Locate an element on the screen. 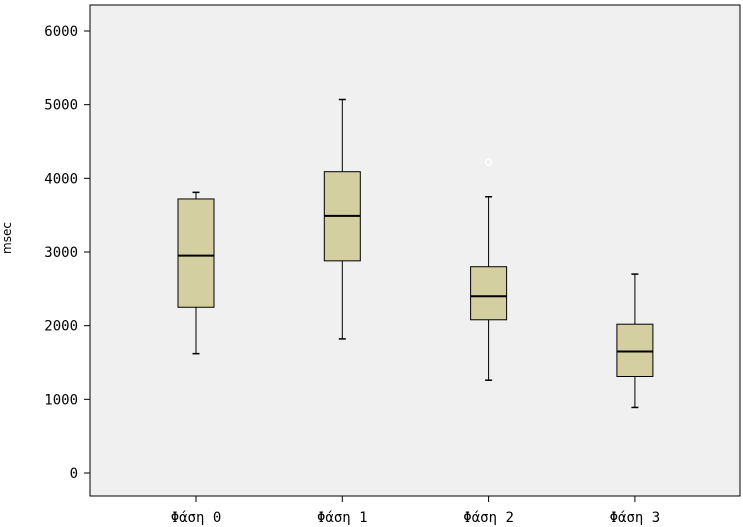 The width and height of the screenshot is (743, 527). y-tick-label: 4000 is located at coordinates (61, 179).